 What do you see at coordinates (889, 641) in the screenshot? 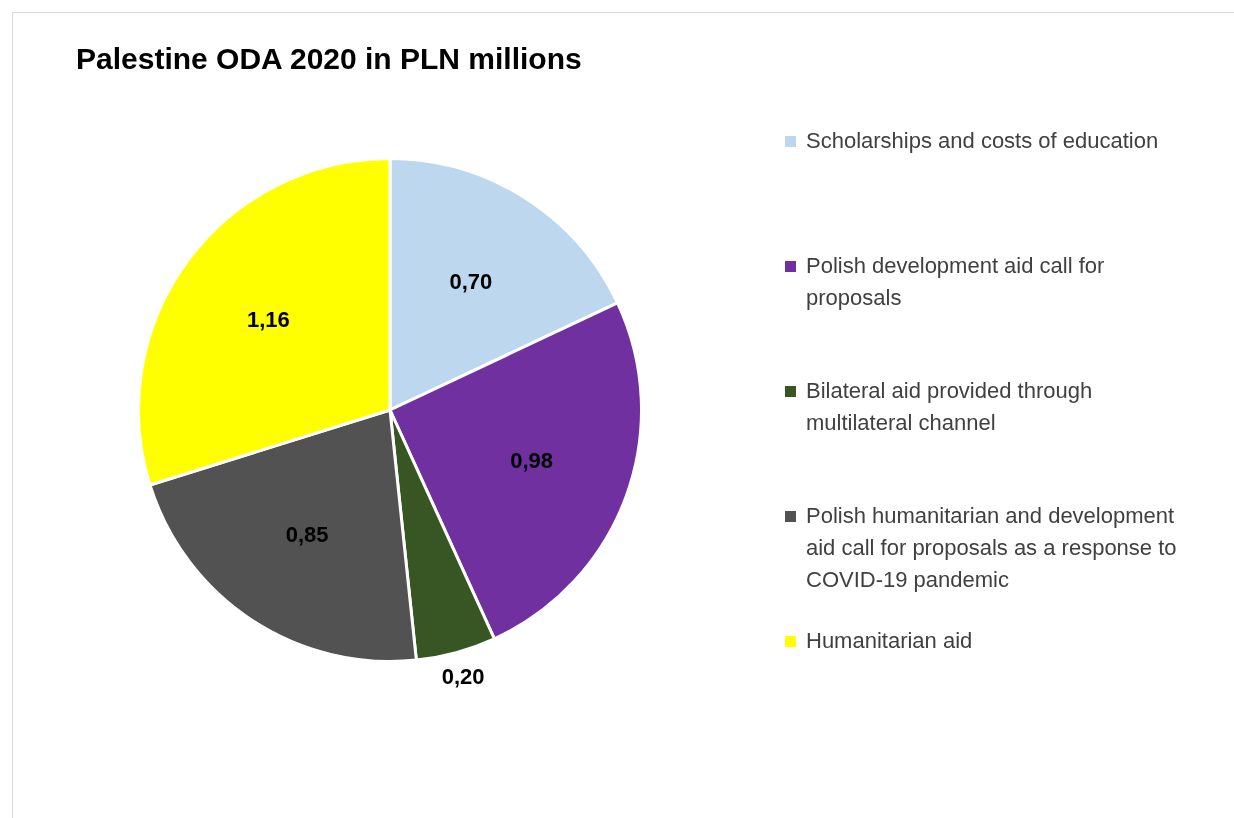
I see `legend-label: Humanitarian aid` at bounding box center [889, 641].